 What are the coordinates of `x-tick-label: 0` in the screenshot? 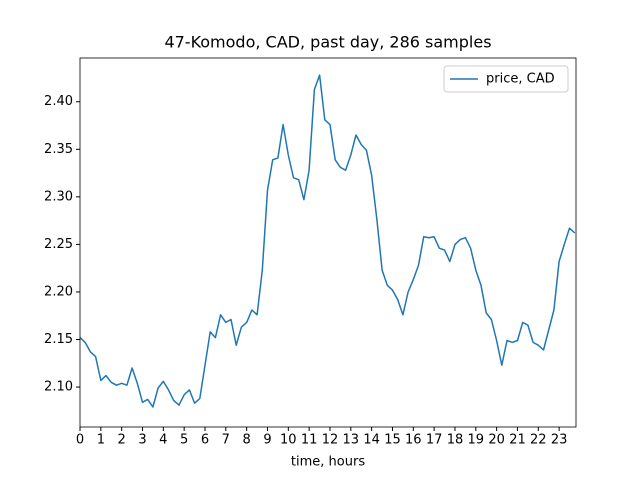 It's located at (80, 440).